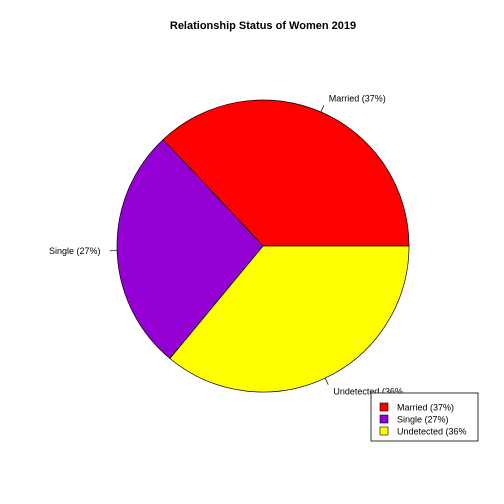 The image size is (504, 504). I want to click on chart-title: Relationship Status of Women 2019, so click(263, 26).